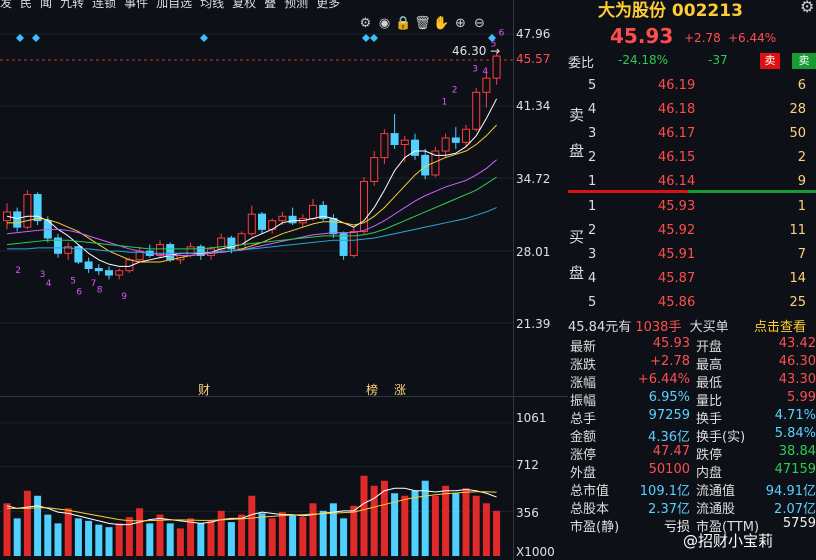 This screenshot has width=816, height=560. What do you see at coordinates (592, 181) in the screenshot?
I see `order-level: 1` at bounding box center [592, 181].